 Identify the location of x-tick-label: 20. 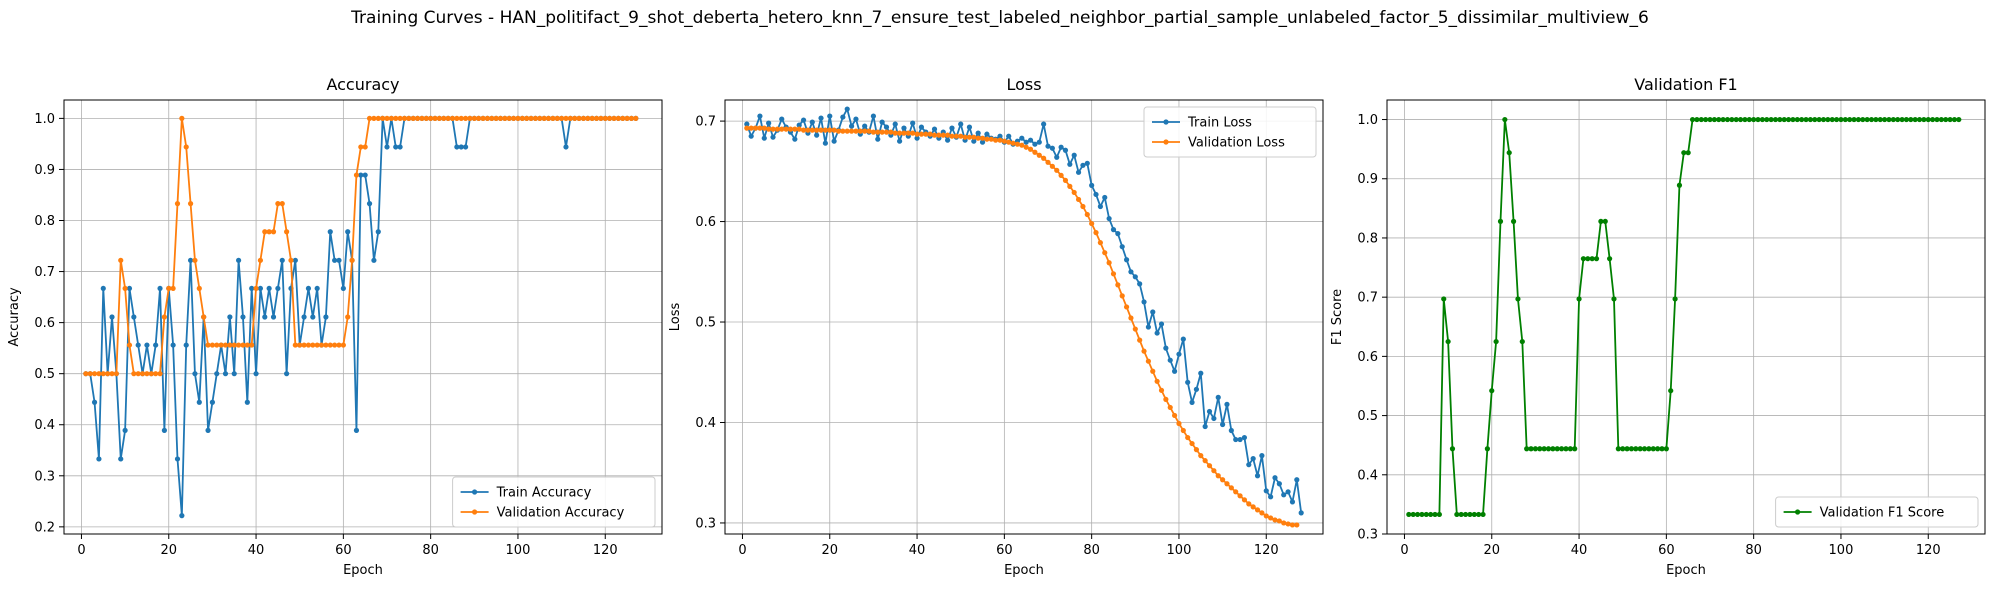
(1491, 550).